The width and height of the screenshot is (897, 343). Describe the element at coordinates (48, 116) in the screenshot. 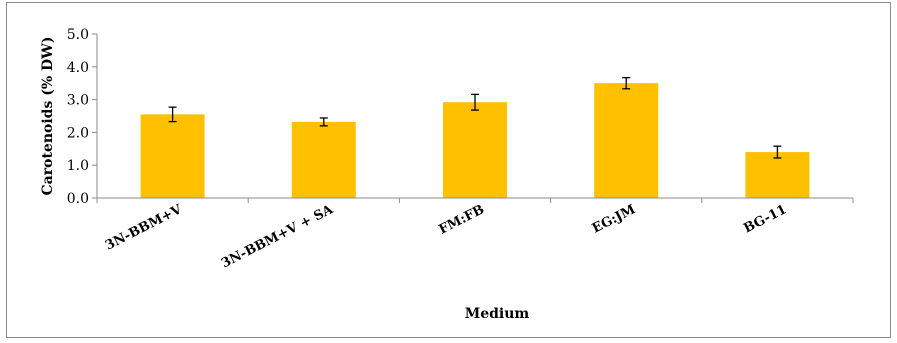

I see `y-axis-title: Carotenoids (% DW)` at that location.